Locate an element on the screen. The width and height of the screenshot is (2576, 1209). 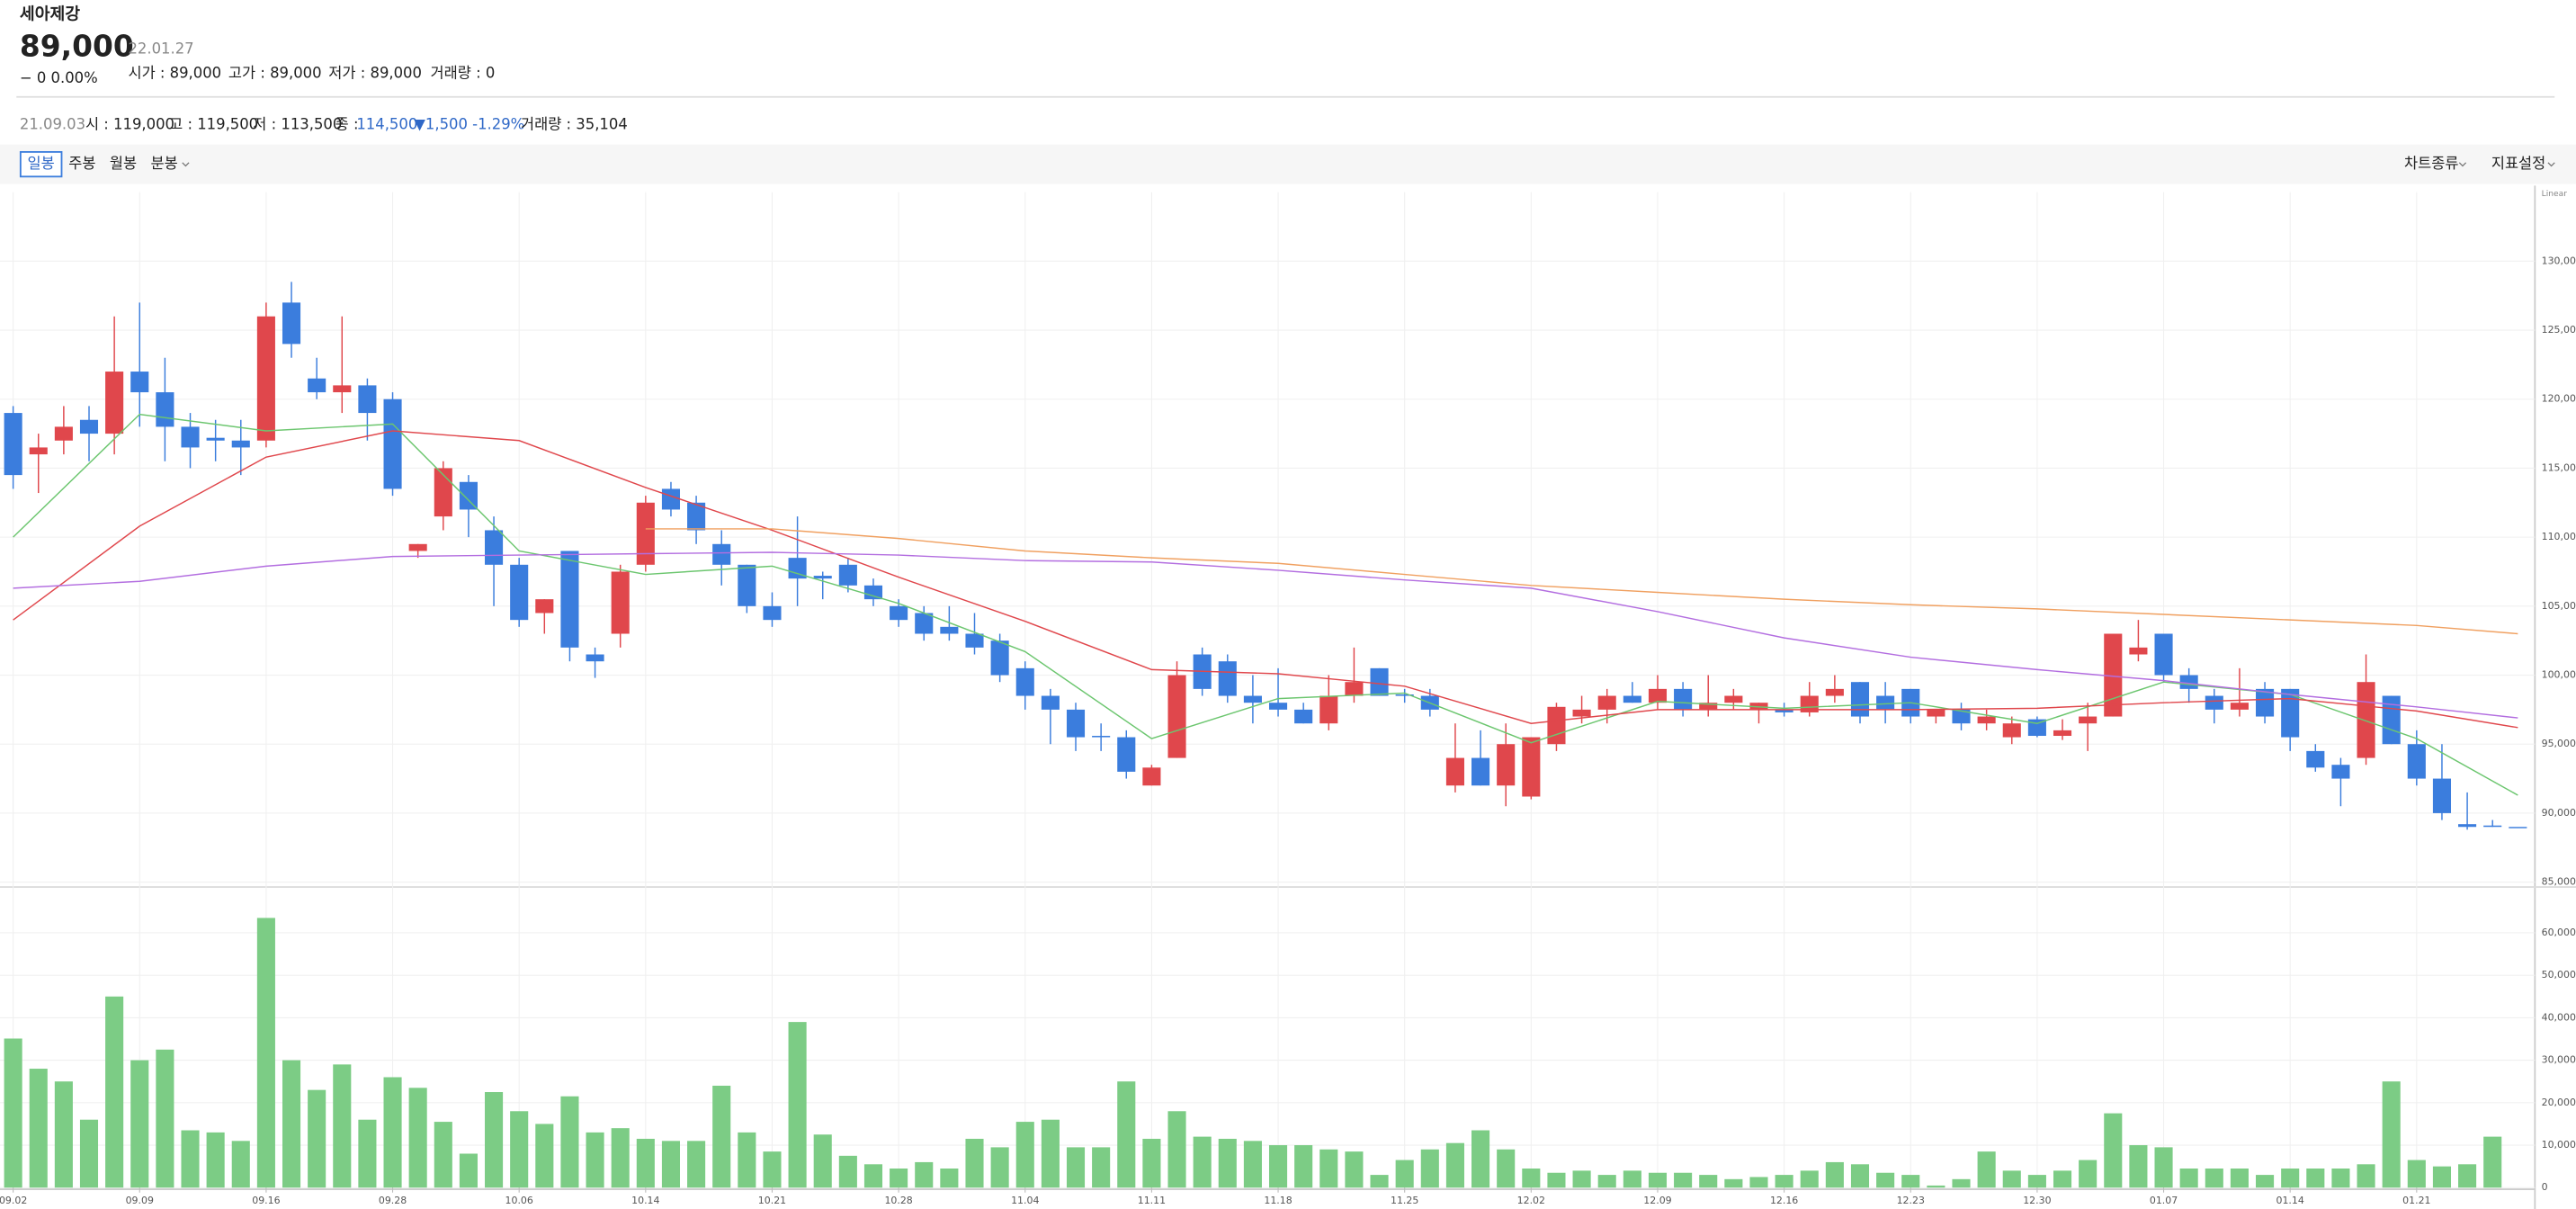
current-price: 89,000 is located at coordinates (77, 45).